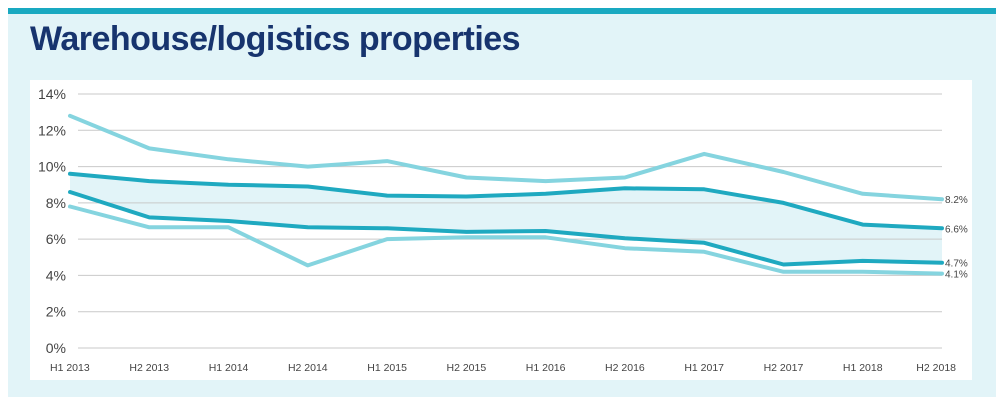  Describe the element at coordinates (149, 368) in the screenshot. I see `x-tick-label: H2 2013` at that location.